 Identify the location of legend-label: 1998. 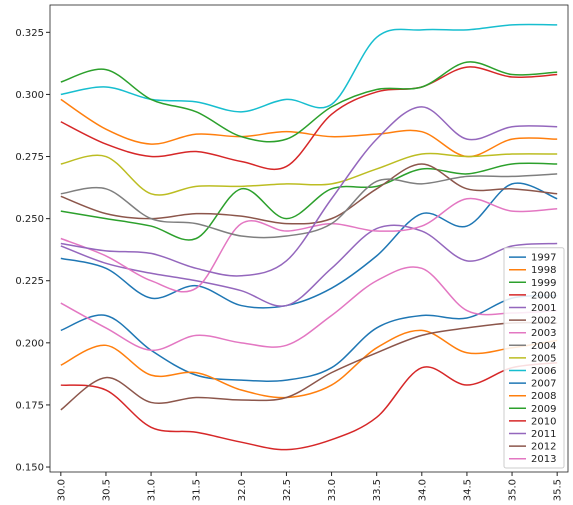
(543, 270).